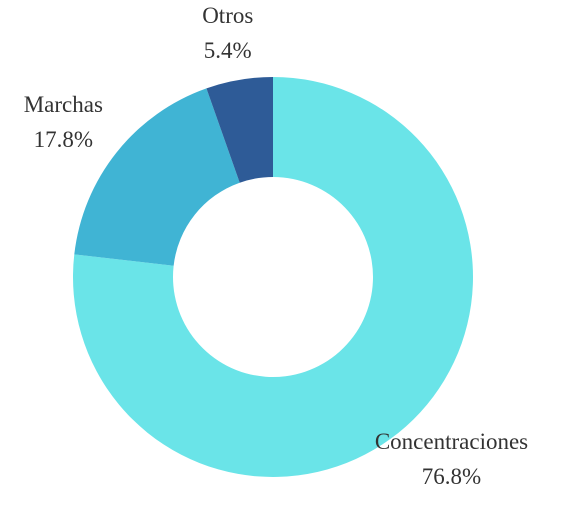 Image resolution: width=575 pixels, height=529 pixels. I want to click on slice-value-label: 76.8%, so click(451, 476).